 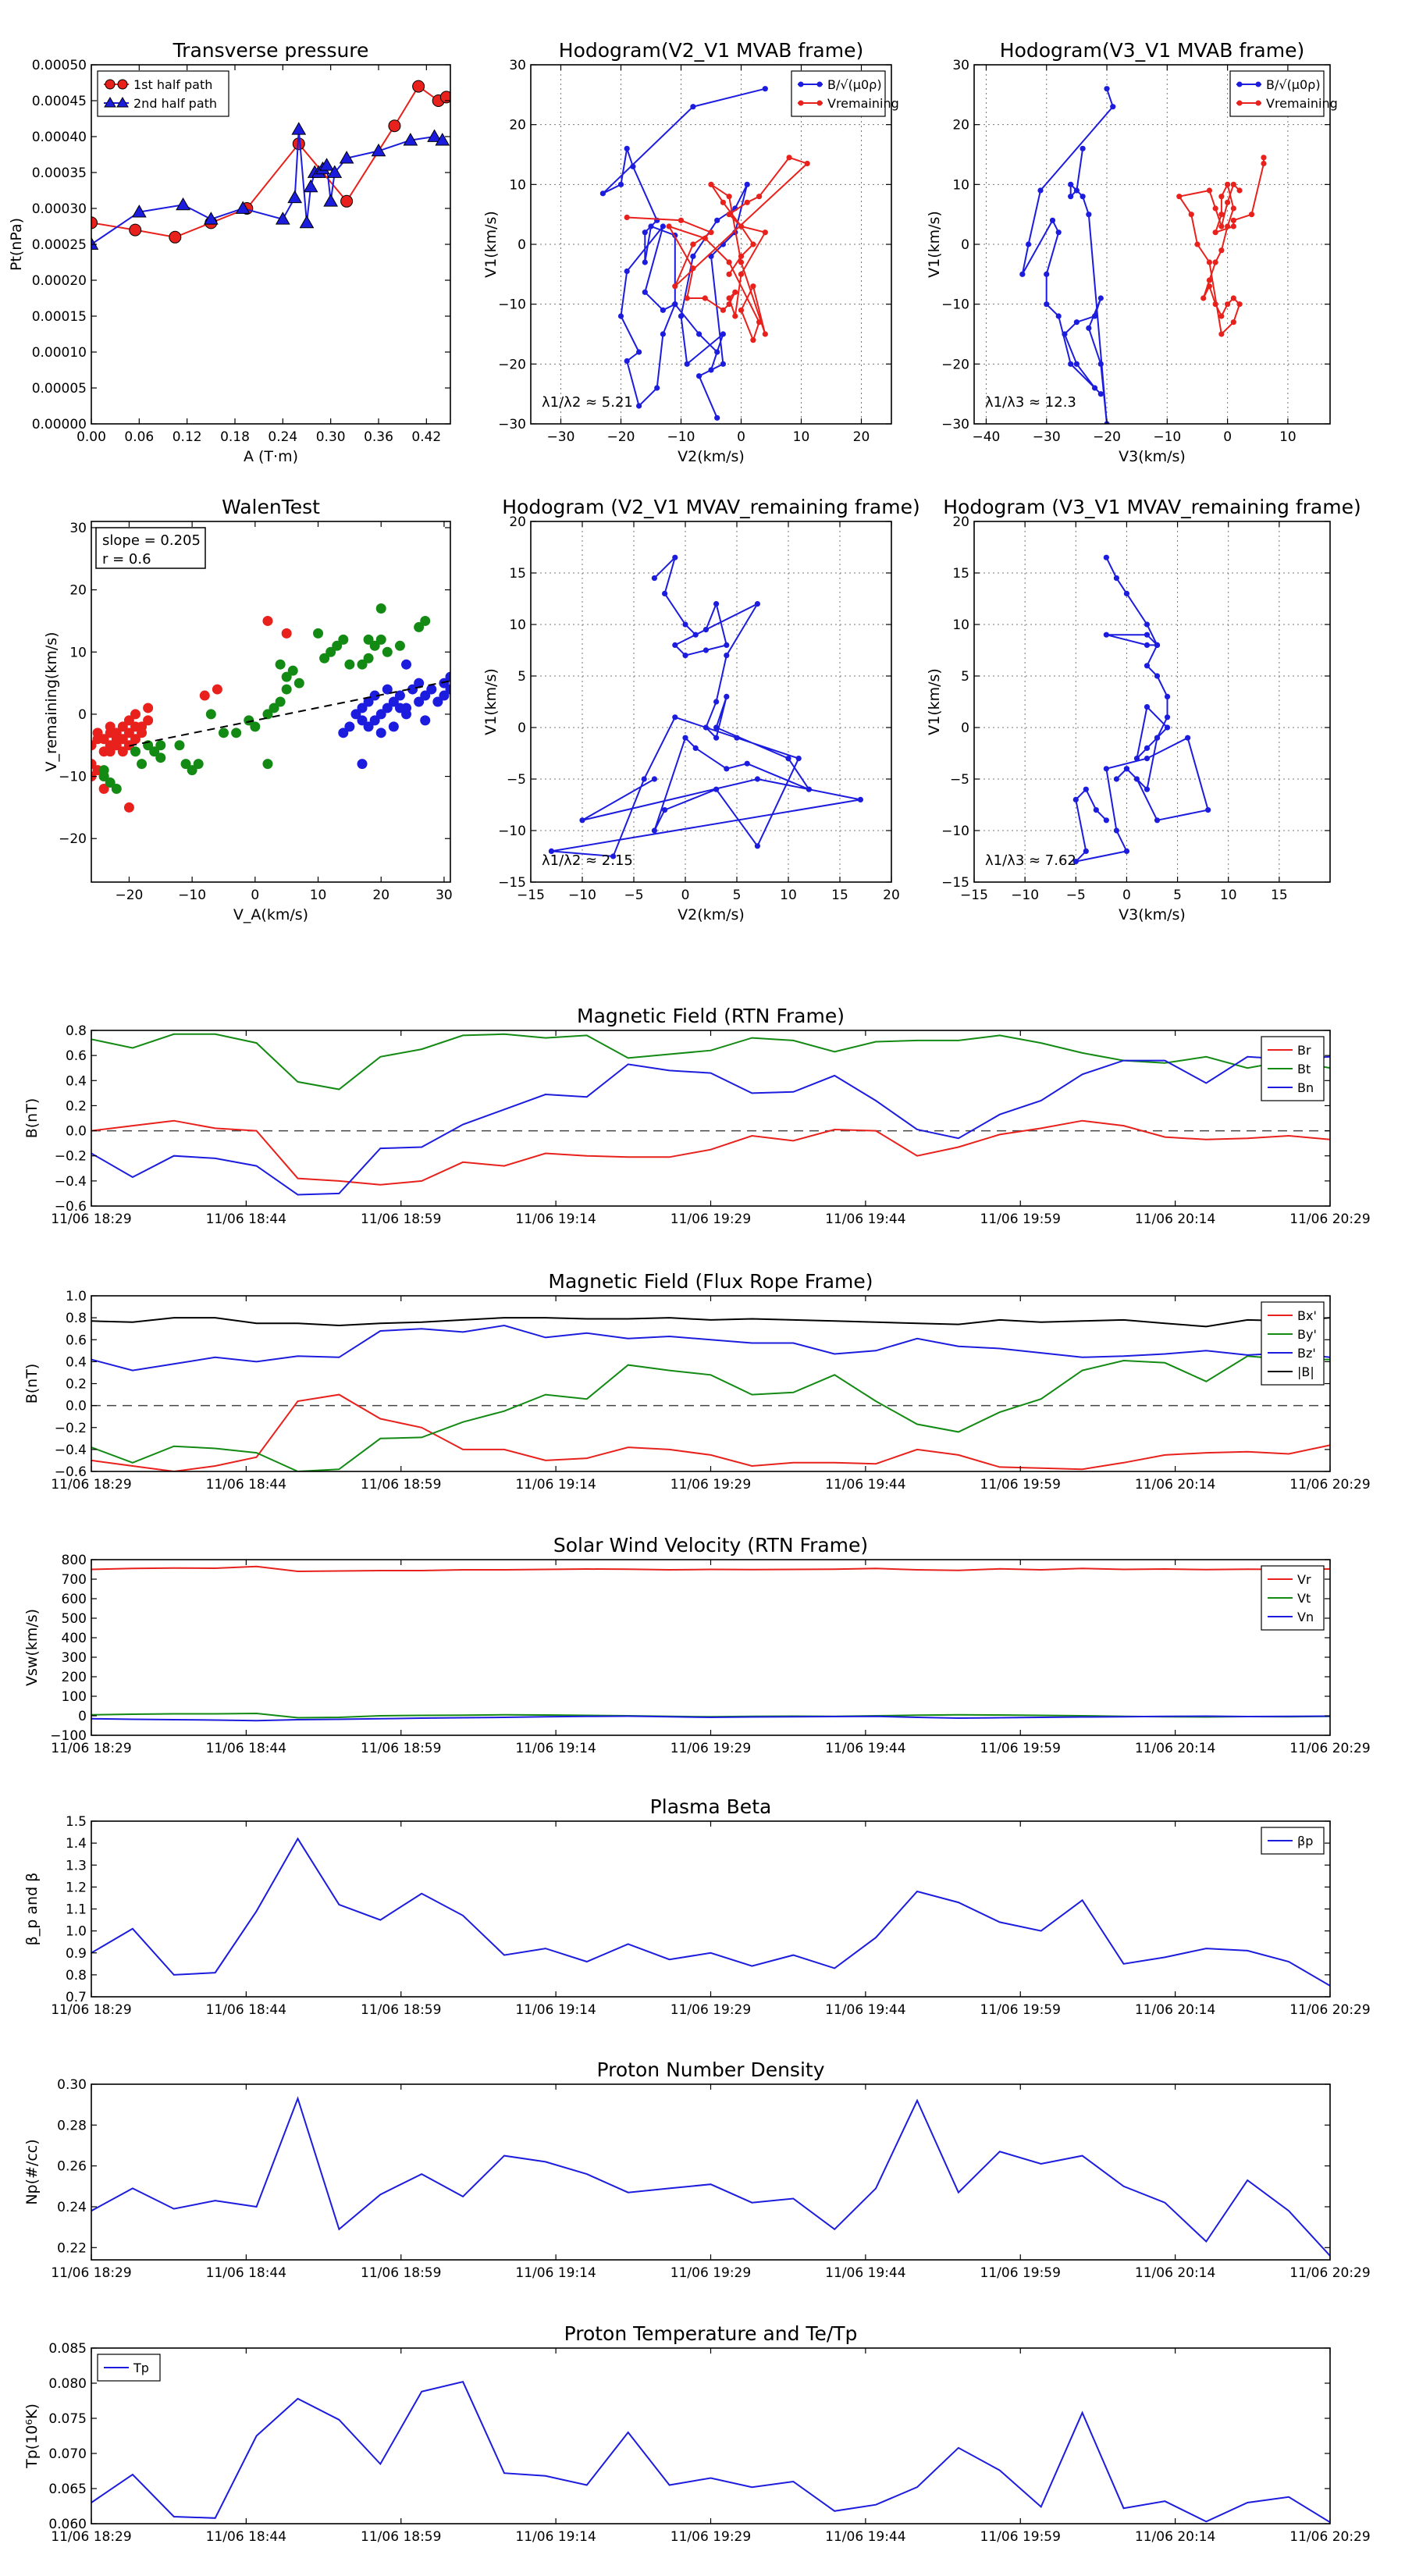 I want to click on x-tick-label: 0.36, so click(x=378, y=437).